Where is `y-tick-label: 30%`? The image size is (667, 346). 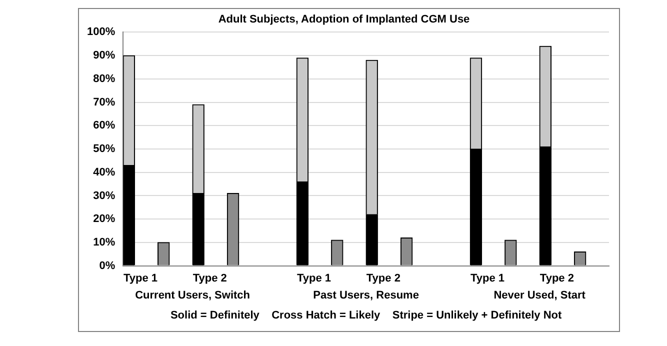 y-tick-label: 30% is located at coordinates (104, 196).